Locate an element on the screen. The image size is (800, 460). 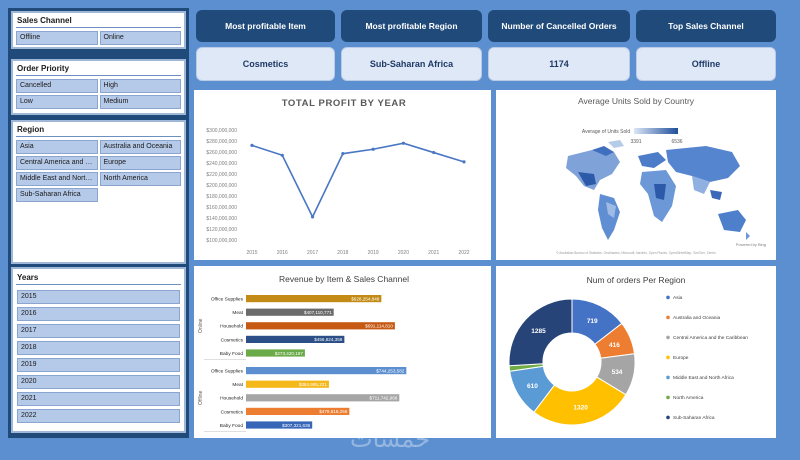
slicer-item-low: Low is located at coordinates (57, 102).